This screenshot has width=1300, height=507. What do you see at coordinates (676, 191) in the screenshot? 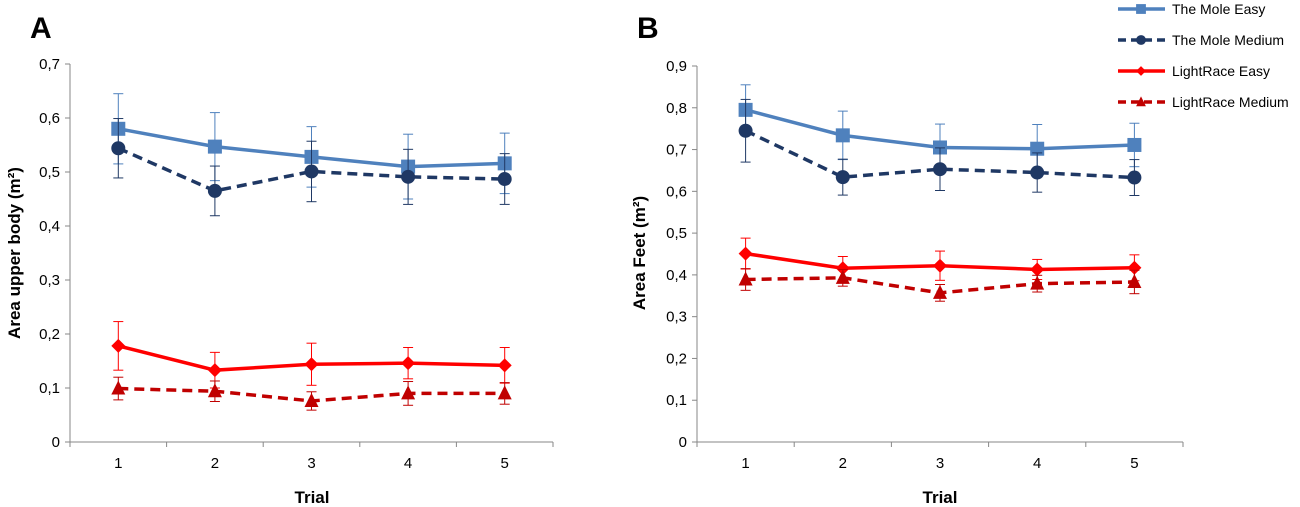
I see `panel-b-y-tick-label: 0,6` at bounding box center [676, 191].